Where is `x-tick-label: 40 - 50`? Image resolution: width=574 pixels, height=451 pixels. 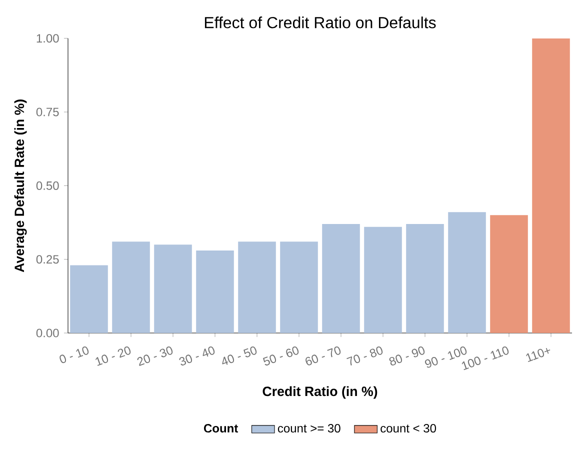 x-tick-label: 40 - 50 is located at coordinates (239, 355).